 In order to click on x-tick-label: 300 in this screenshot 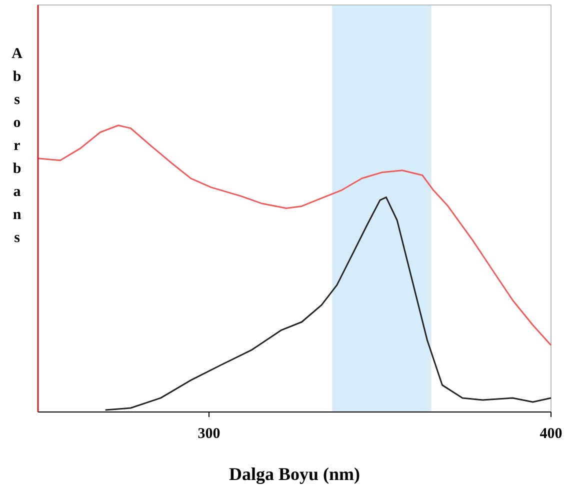, I will do `click(209, 434)`.